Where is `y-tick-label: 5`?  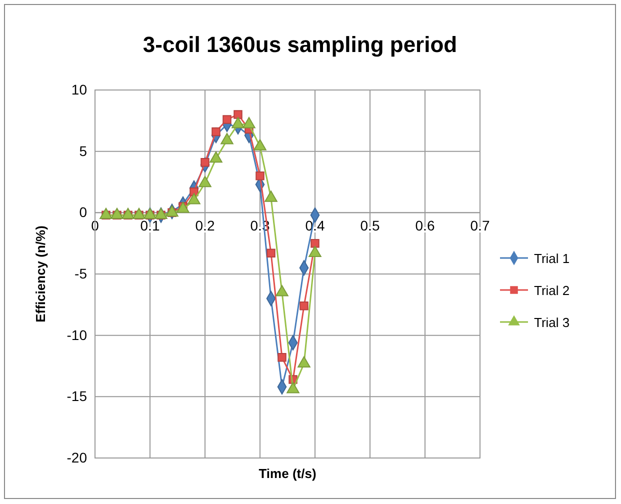
y-tick-label: 5 is located at coordinates (83, 150).